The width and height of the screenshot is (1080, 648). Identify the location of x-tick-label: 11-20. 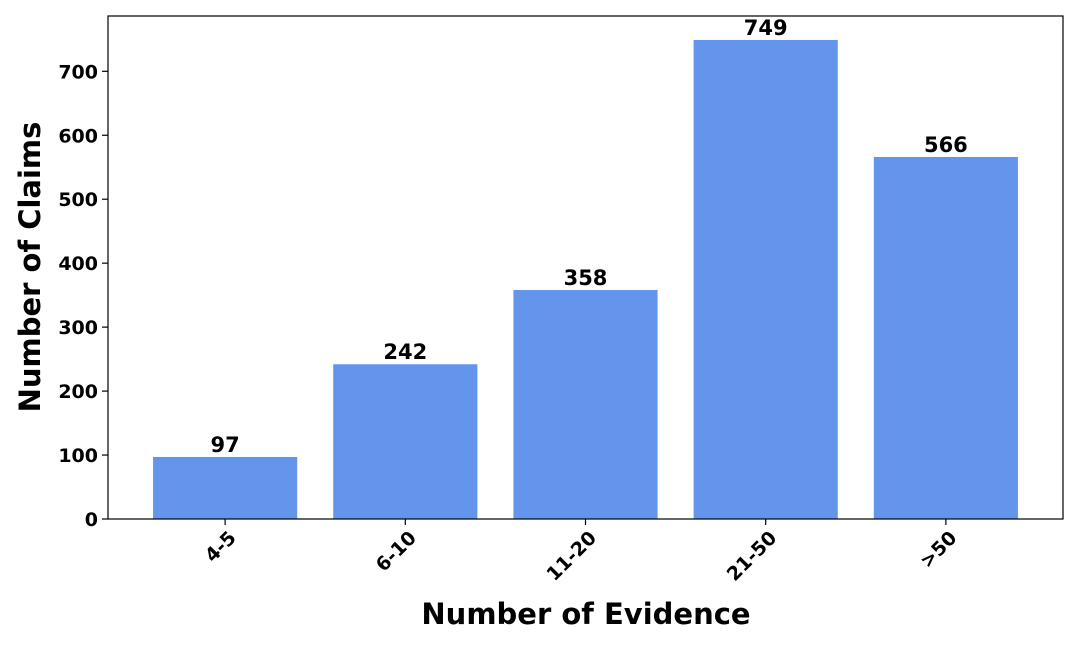
(572, 556).